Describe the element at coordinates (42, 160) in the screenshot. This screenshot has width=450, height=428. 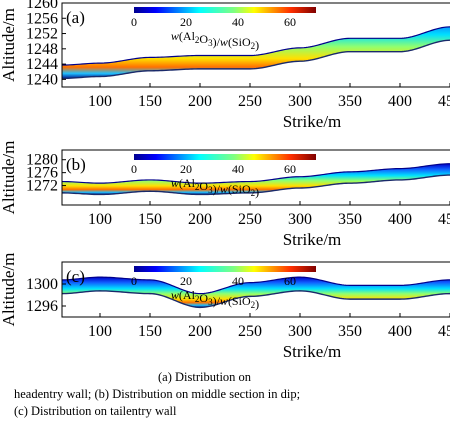
I see `y-tick-label: 1280` at that location.